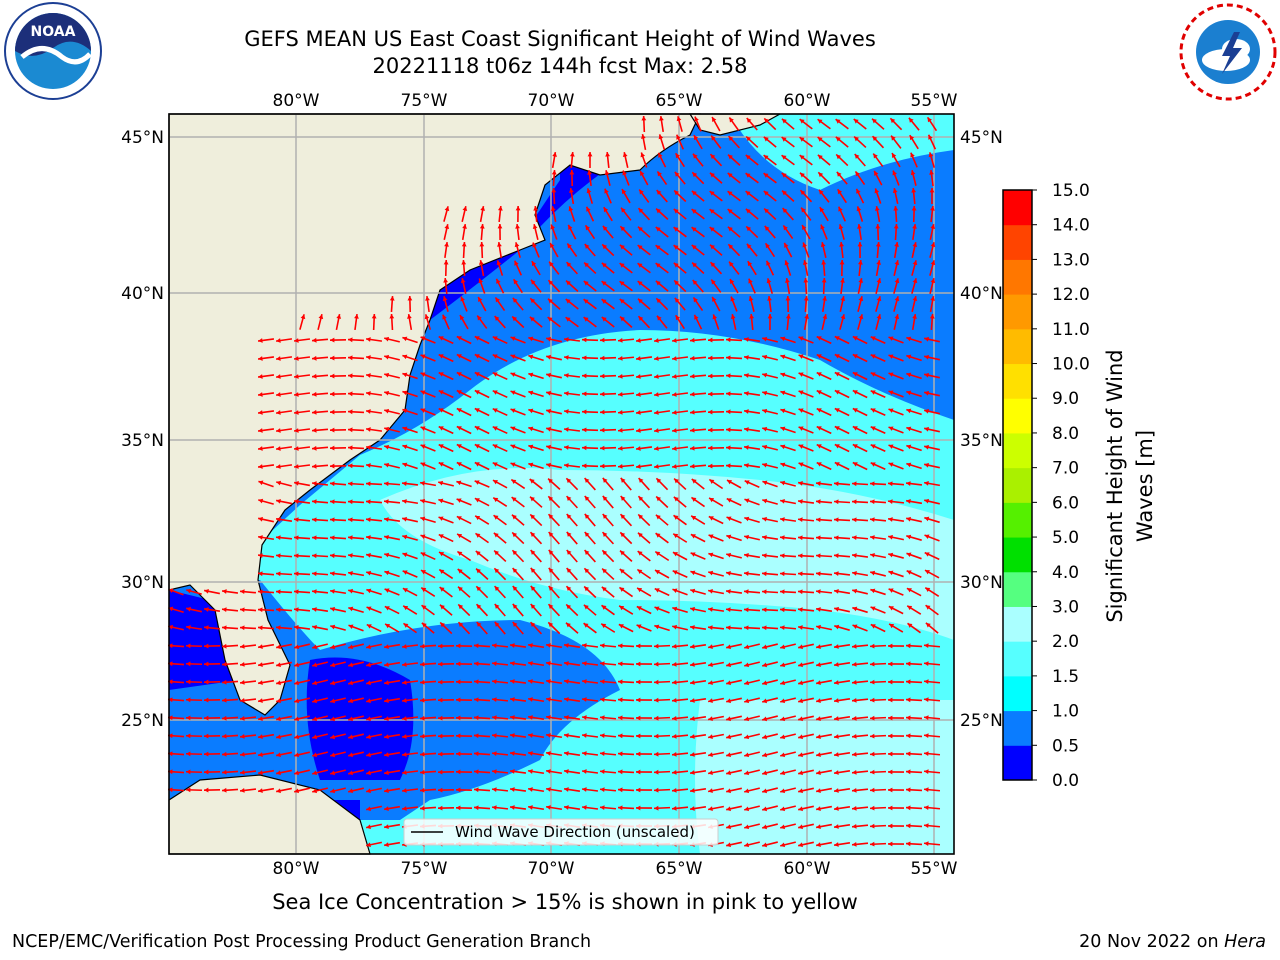 The image size is (1280, 960). I want to click on noaa-logo: NOAA, so click(53, 51).